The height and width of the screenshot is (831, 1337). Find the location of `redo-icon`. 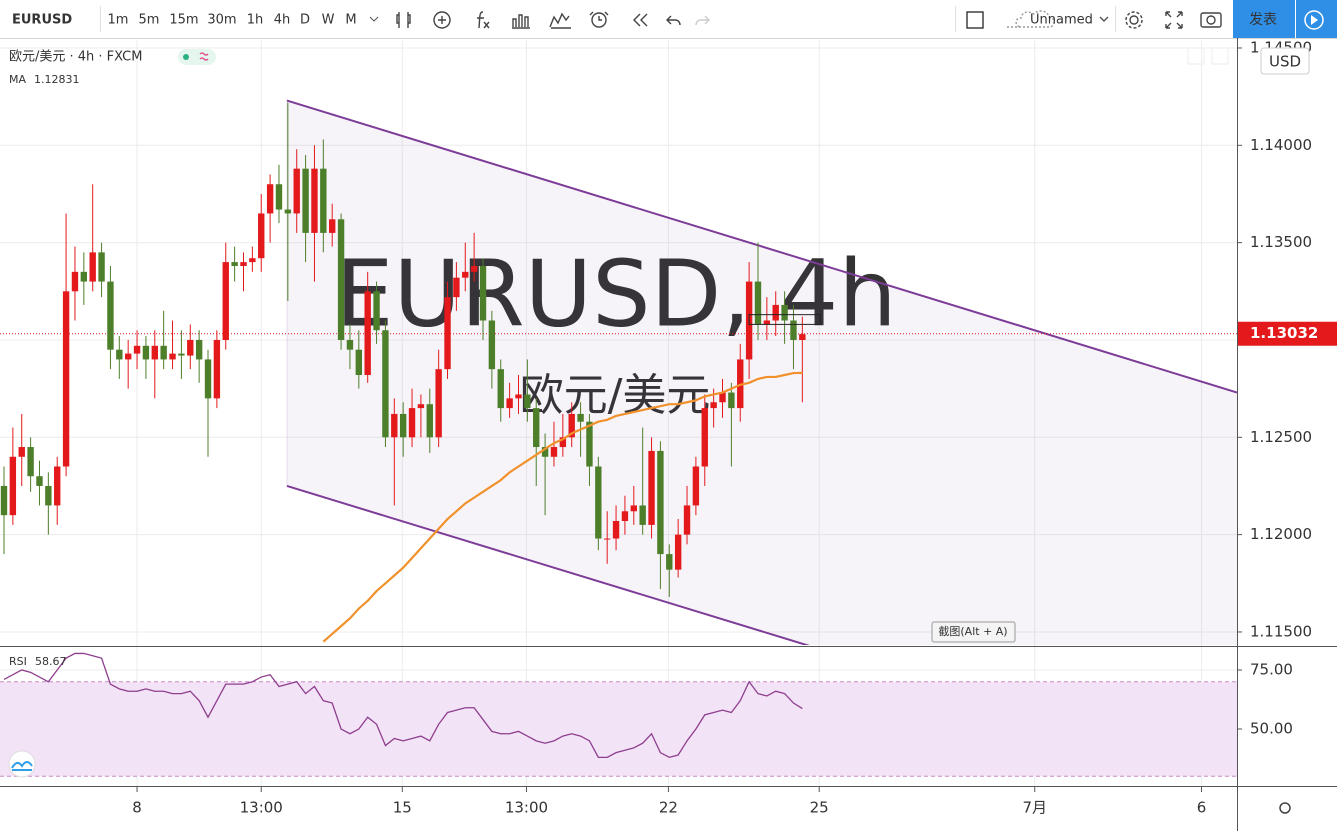

redo-icon is located at coordinates (702, 20).